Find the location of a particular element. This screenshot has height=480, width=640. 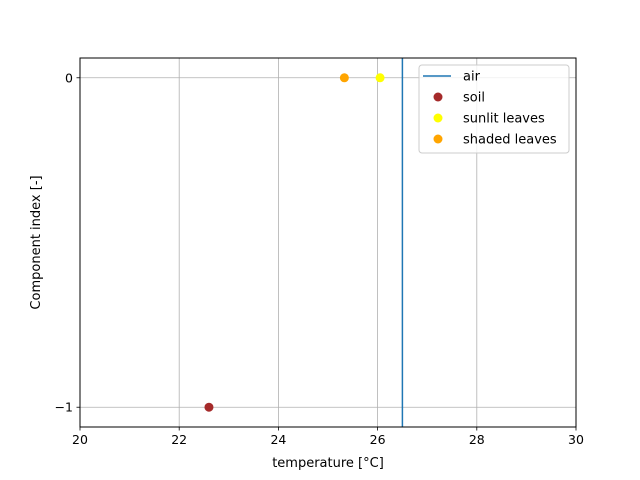

x-tick-label: 30 is located at coordinates (576, 439).